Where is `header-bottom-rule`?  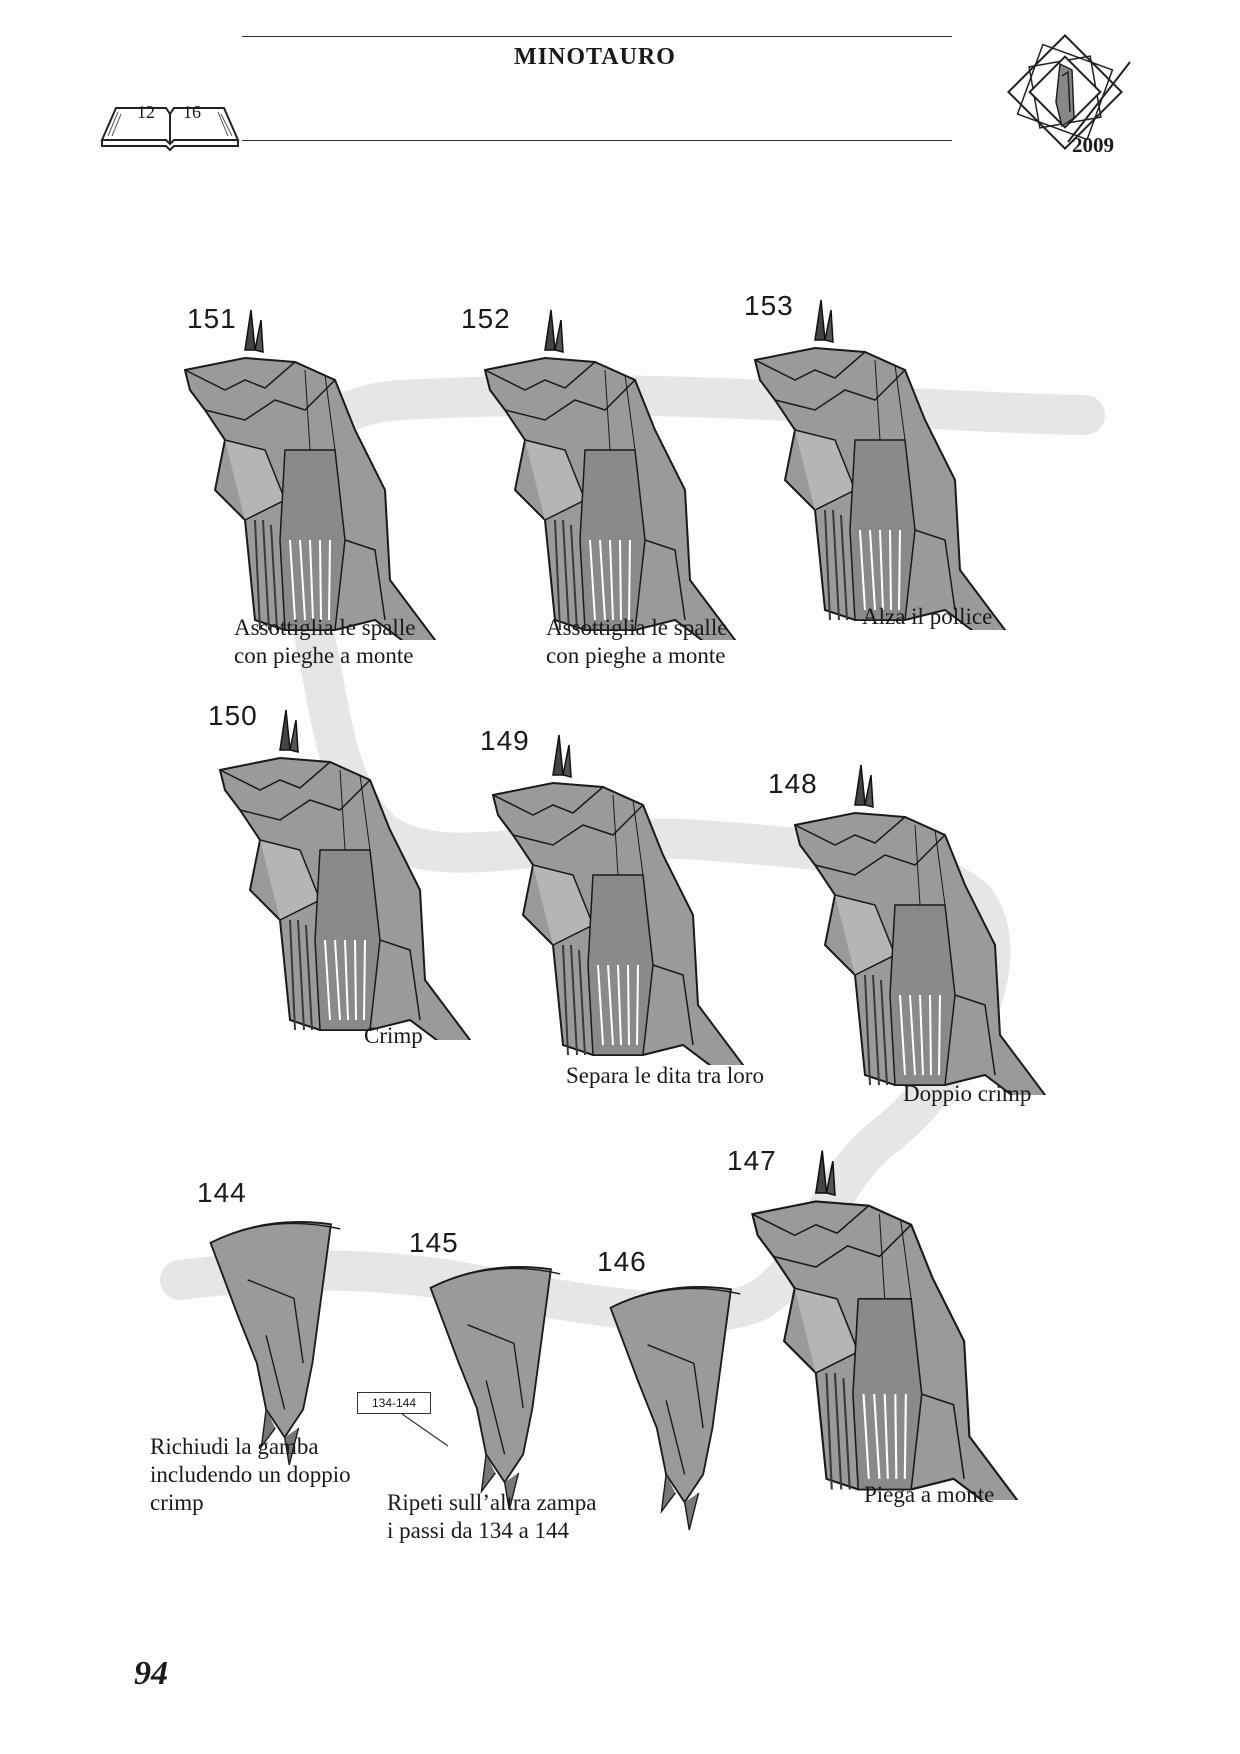
header-bottom-rule is located at coordinates (597, 140).